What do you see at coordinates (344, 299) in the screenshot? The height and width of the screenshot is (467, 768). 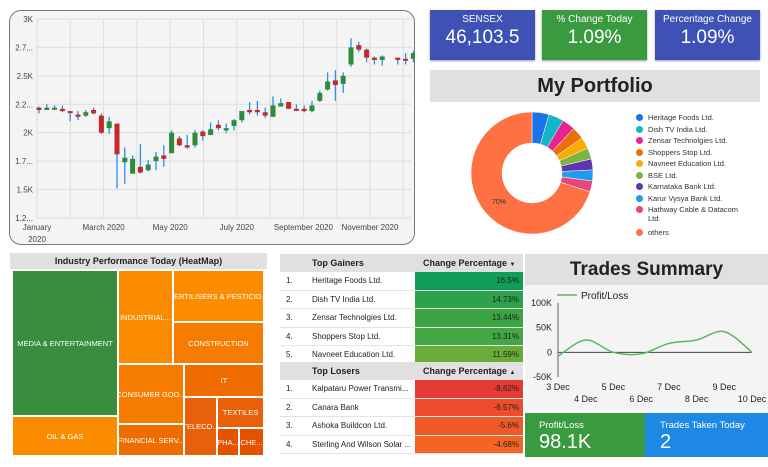 I see `stock-name: Dish TV India Ltd.` at bounding box center [344, 299].